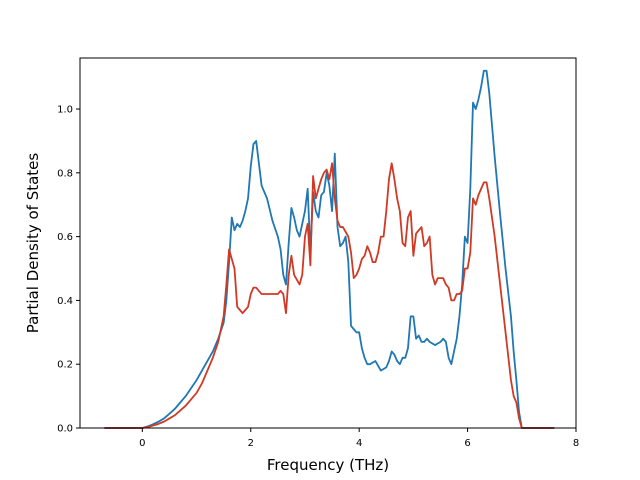 The image size is (640, 480). What do you see at coordinates (65, 110) in the screenshot?
I see `y-tick-label: 1.0` at bounding box center [65, 110].